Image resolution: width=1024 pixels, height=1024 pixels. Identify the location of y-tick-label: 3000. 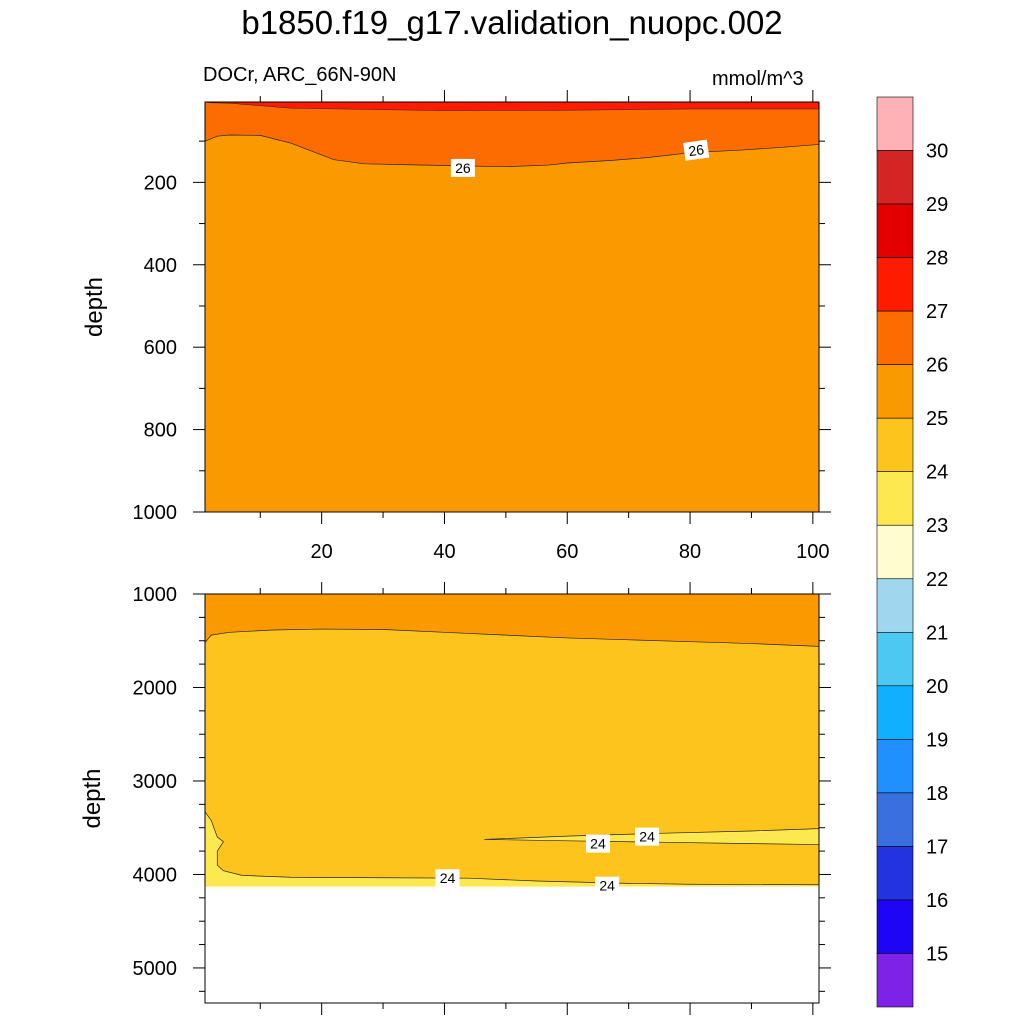
(155, 782).